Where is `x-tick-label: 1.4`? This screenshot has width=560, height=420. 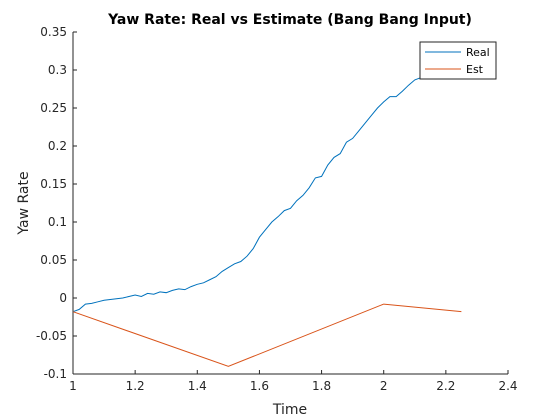
x-tick-label: 1.4 is located at coordinates (197, 386).